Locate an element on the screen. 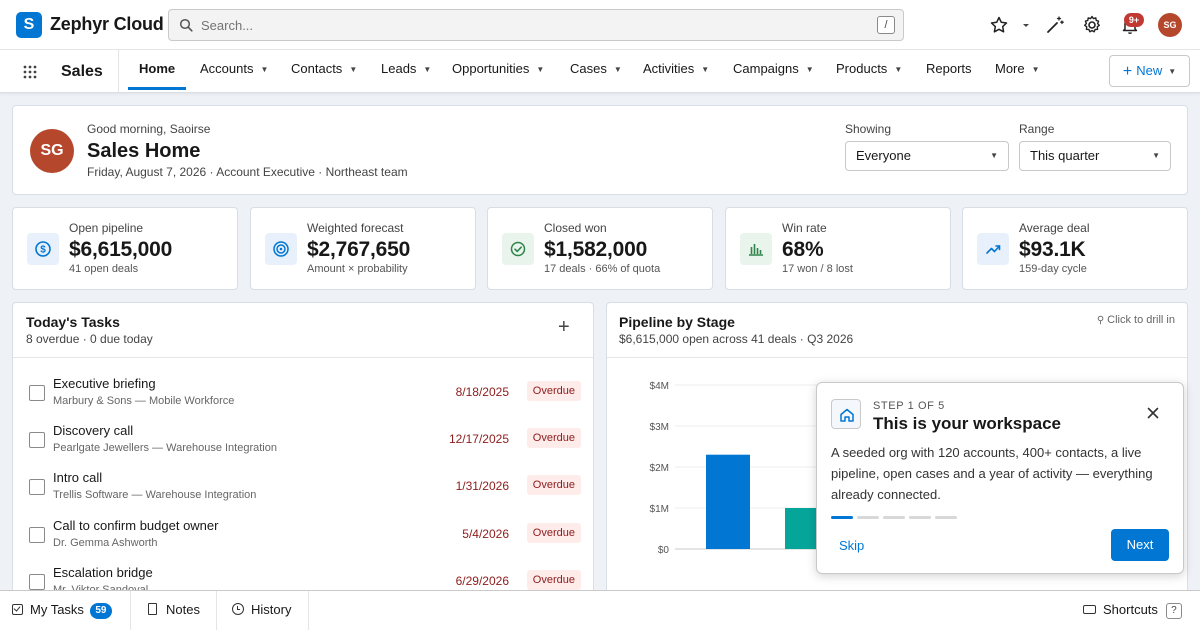  chart-bar is located at coordinates (728, 501).